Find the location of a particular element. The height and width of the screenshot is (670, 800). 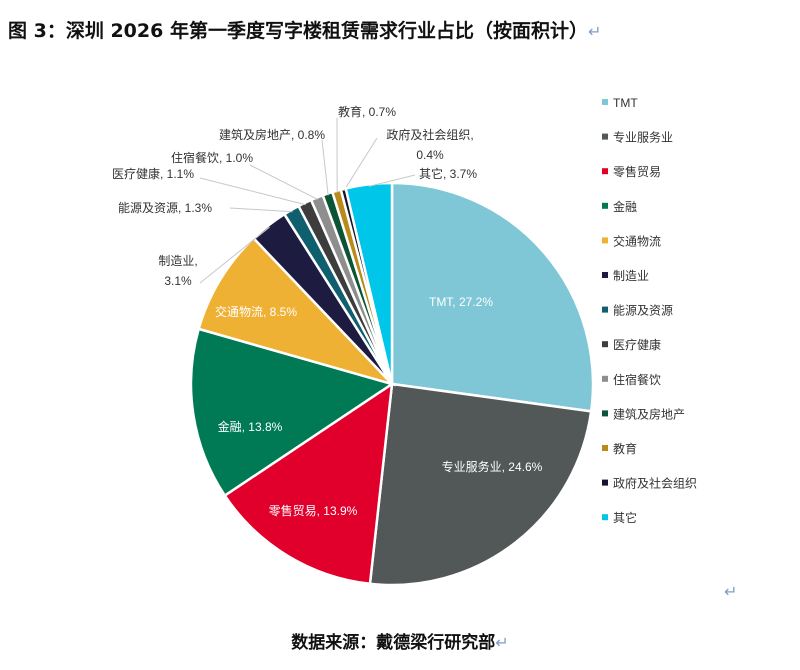

legend-entry: 金融 is located at coordinates (625, 206).